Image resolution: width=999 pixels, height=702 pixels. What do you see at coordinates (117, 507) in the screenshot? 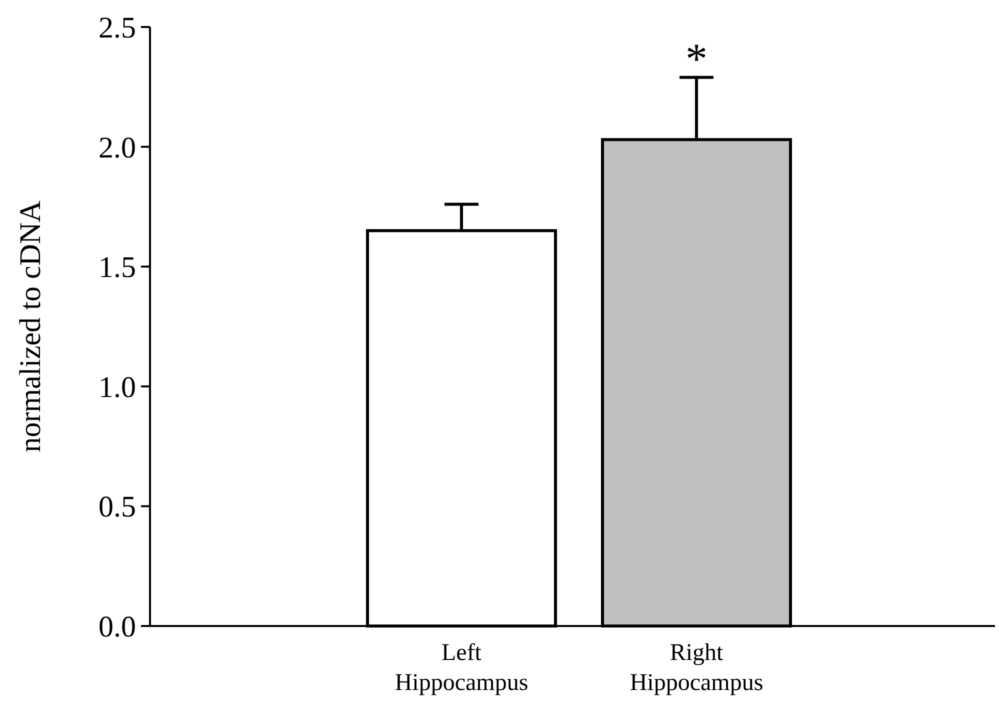
I see `y-tick-label: 0.5` at bounding box center [117, 507].